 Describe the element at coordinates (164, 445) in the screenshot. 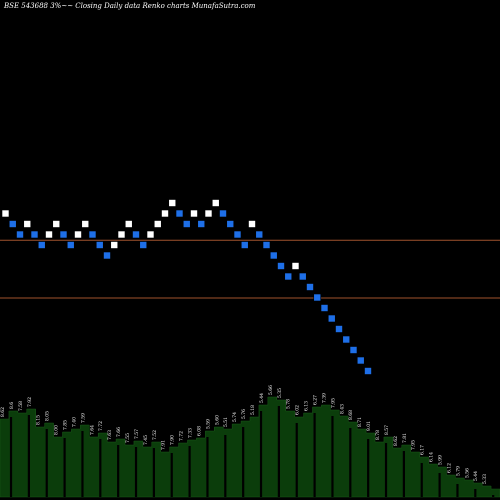

I see `volume-label: 7.91` at that location.